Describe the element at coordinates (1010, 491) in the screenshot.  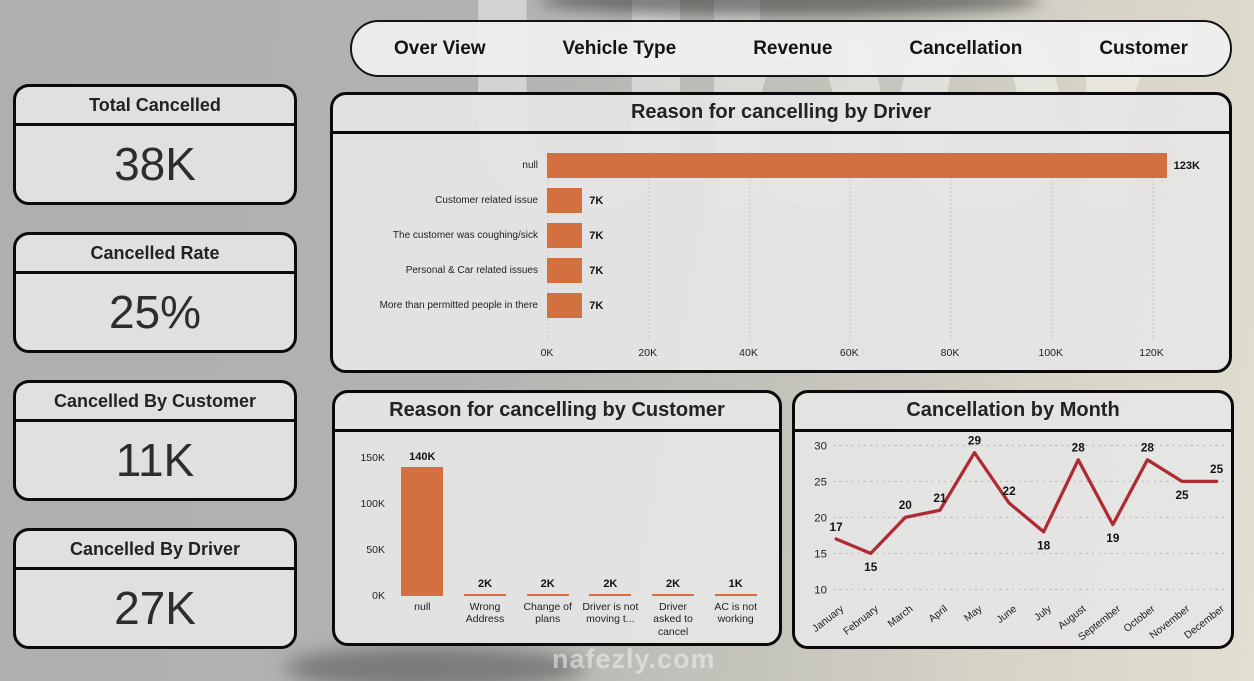
I see `data-point-label: 22` at that location.